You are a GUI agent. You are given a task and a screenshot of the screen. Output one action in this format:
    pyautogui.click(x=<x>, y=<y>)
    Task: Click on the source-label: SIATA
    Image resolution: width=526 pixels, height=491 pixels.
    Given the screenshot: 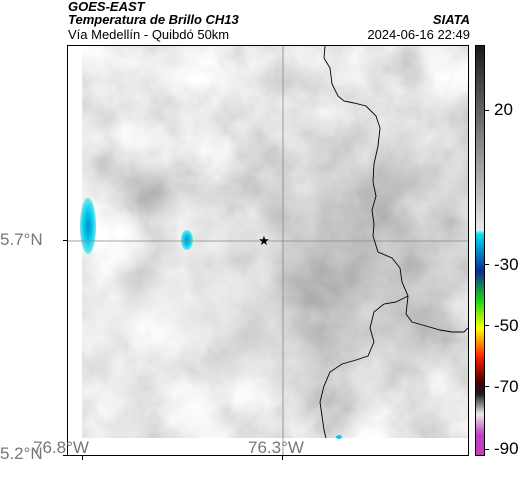 What is the action you would take?
    pyautogui.click(x=451, y=19)
    